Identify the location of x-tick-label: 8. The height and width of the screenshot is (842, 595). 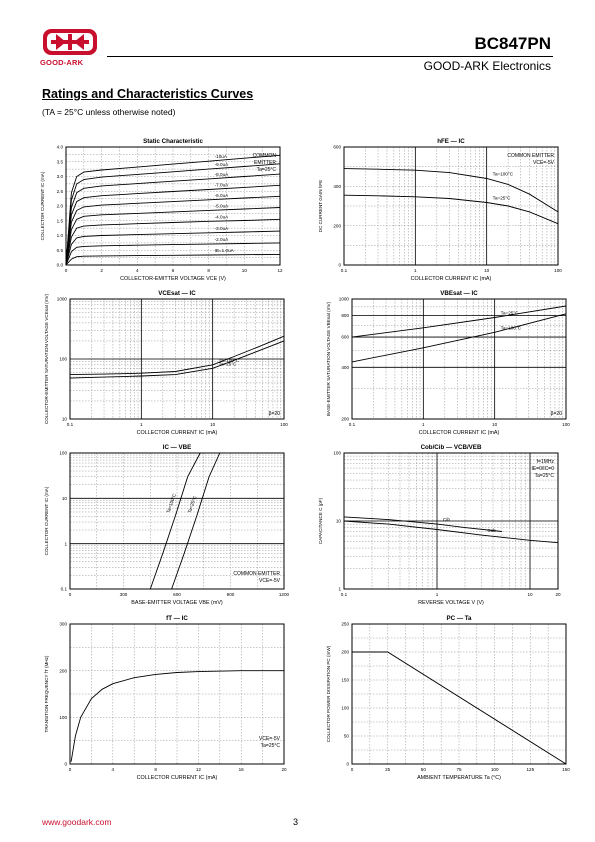
(155, 769).